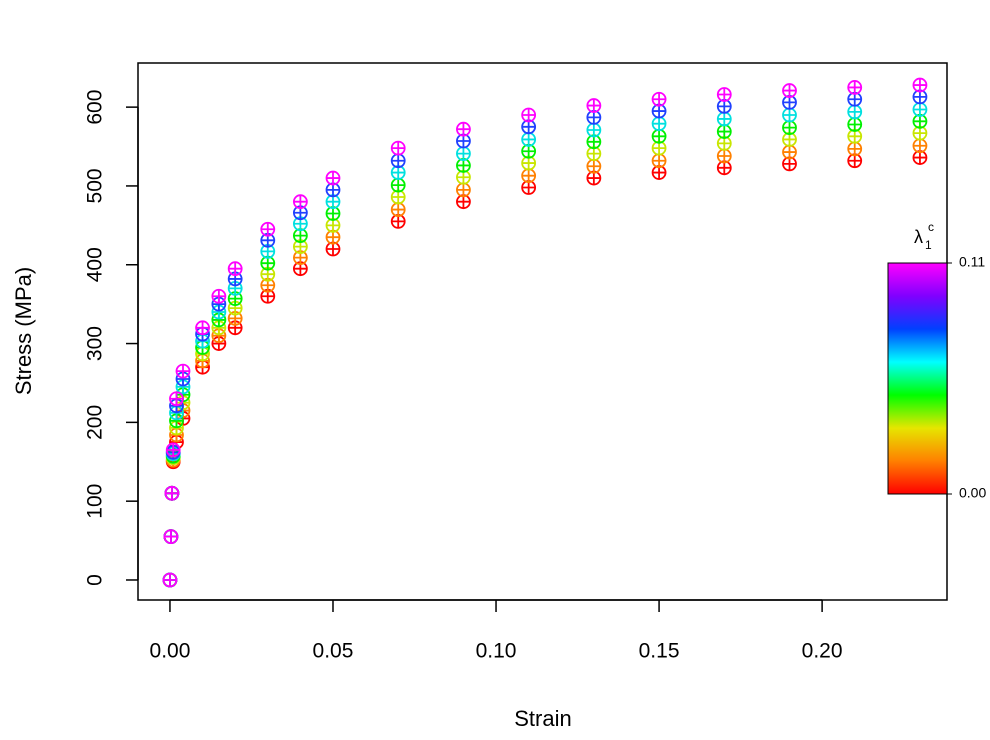 The image size is (990, 740). Describe the element at coordinates (928, 245) in the screenshot. I see `colorbar-title-sub: 1` at that location.